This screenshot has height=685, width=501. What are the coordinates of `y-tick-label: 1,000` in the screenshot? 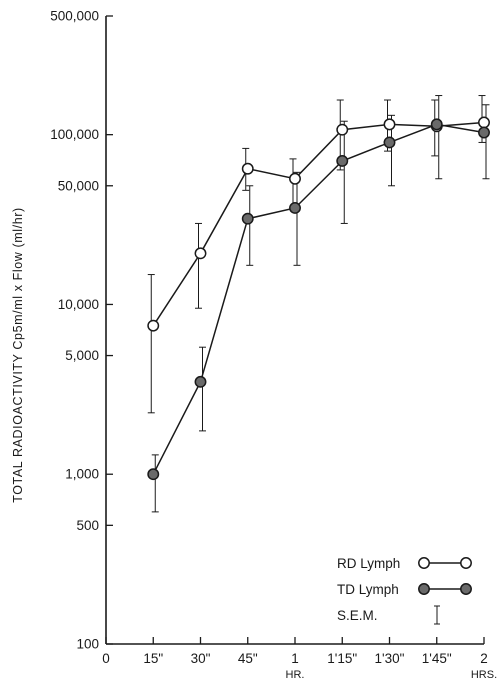 It's located at (82, 474).